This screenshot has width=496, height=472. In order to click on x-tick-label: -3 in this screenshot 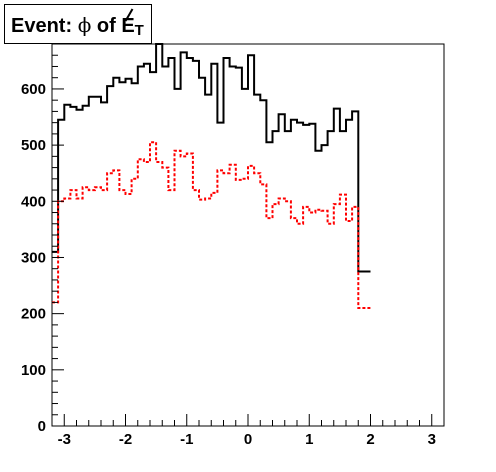, I will do `click(64, 439)`.